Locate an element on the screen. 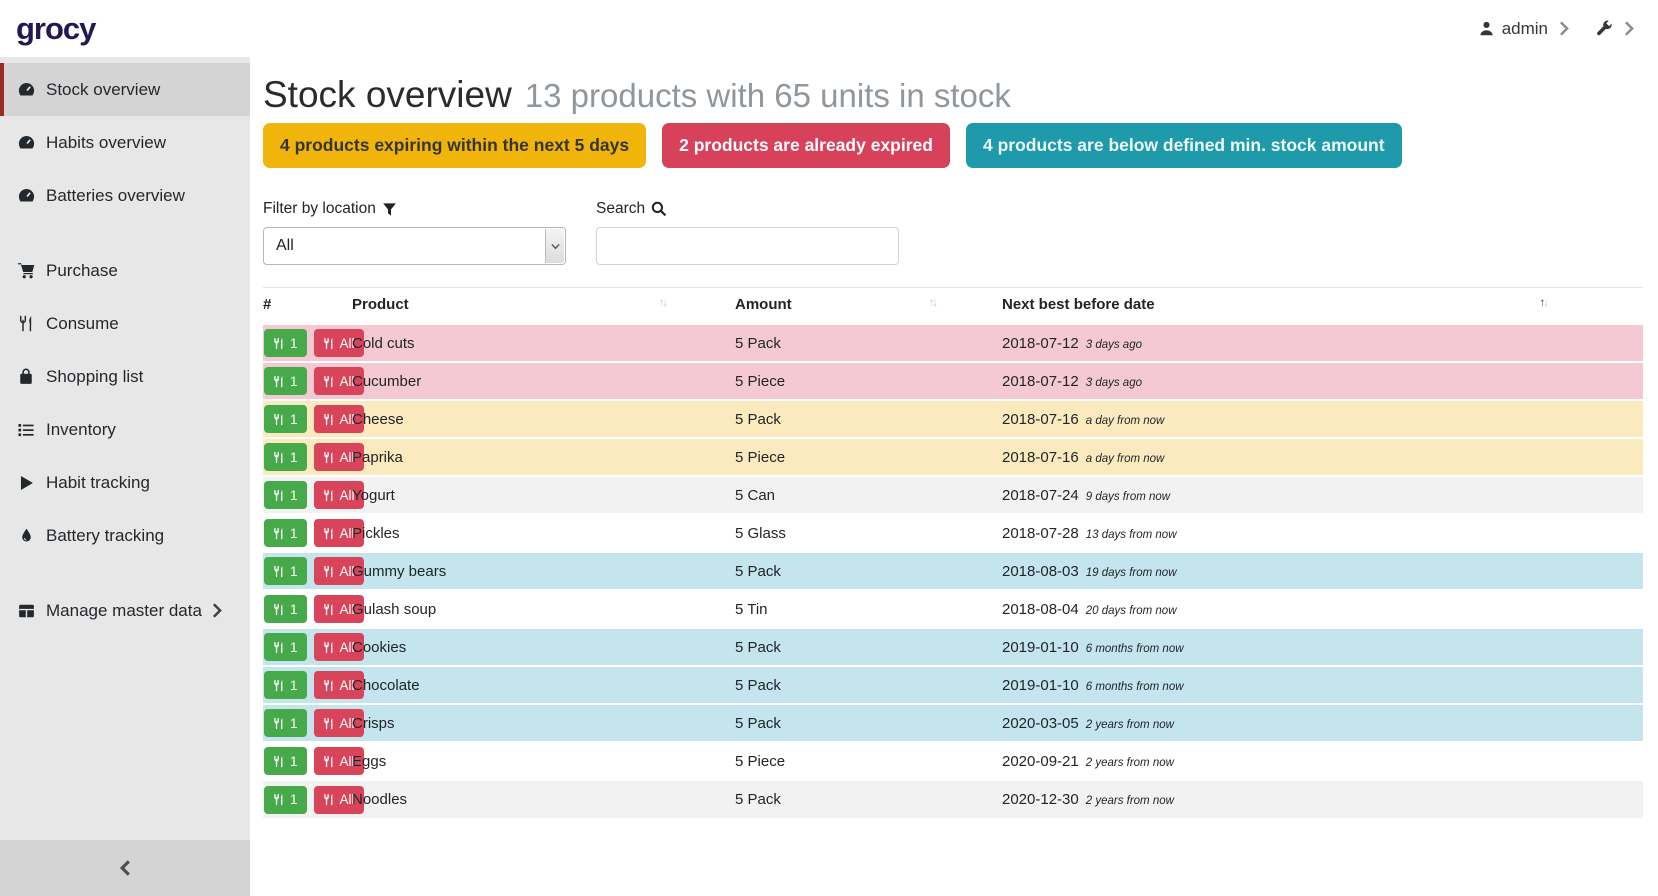 This screenshot has width=1658, height=896. table-row: 1 All Cheese 5 Pack 2018-07-16 a day from now is located at coordinates (953, 419).